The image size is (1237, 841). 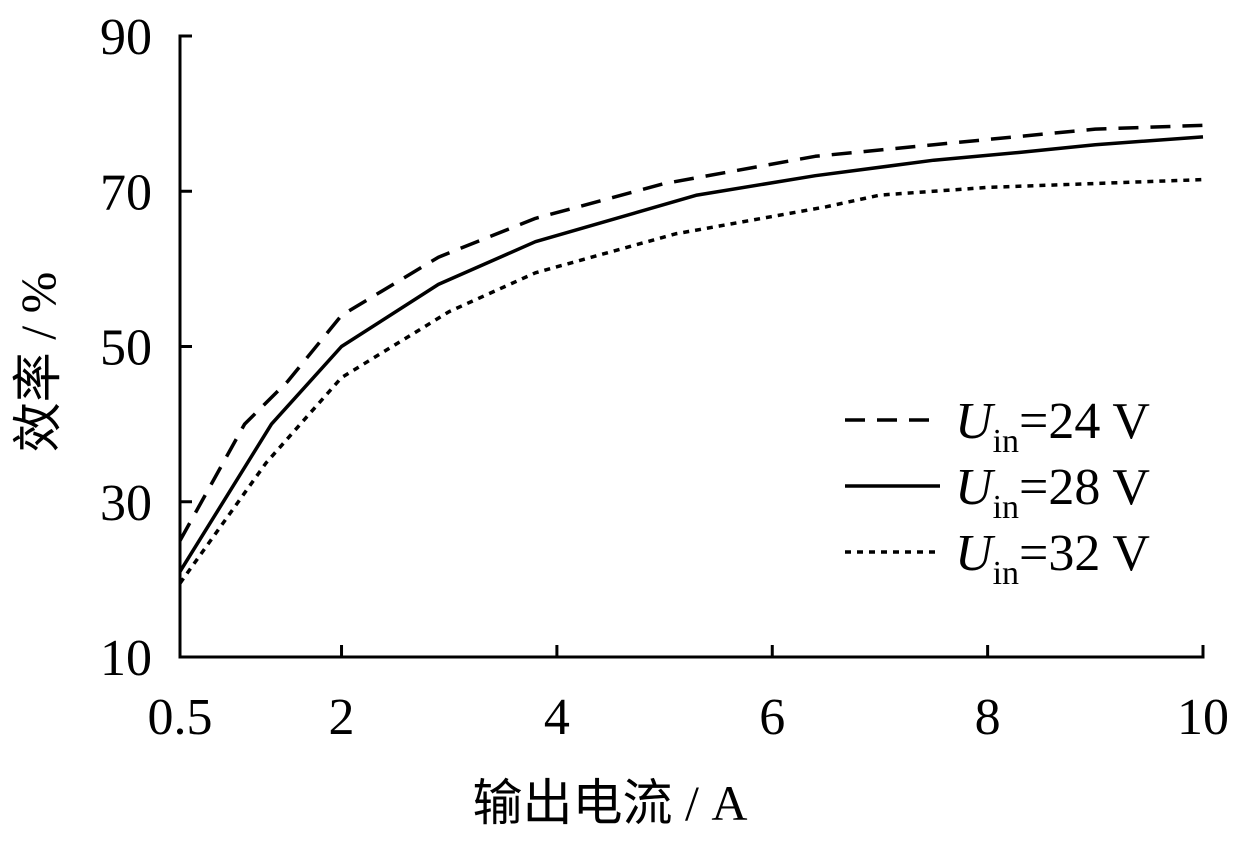 What do you see at coordinates (557, 717) in the screenshot?
I see `x-tick-label-2: 4` at bounding box center [557, 717].